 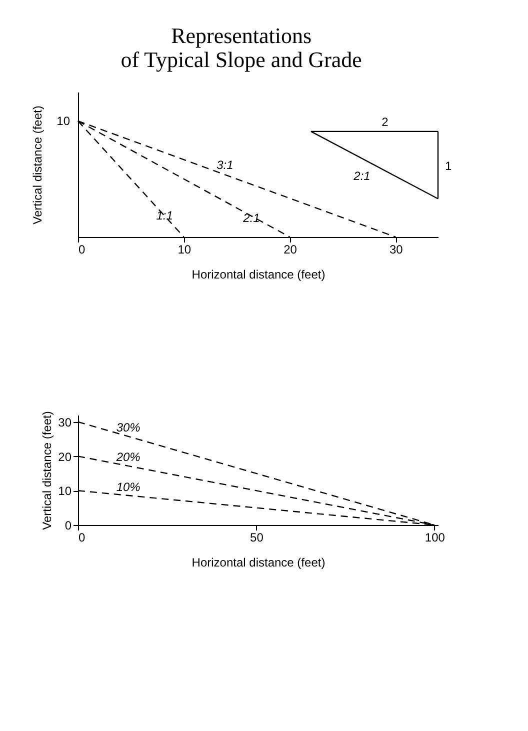 What do you see at coordinates (65, 422) in the screenshot?
I see `y-tick-label: 30` at bounding box center [65, 422].